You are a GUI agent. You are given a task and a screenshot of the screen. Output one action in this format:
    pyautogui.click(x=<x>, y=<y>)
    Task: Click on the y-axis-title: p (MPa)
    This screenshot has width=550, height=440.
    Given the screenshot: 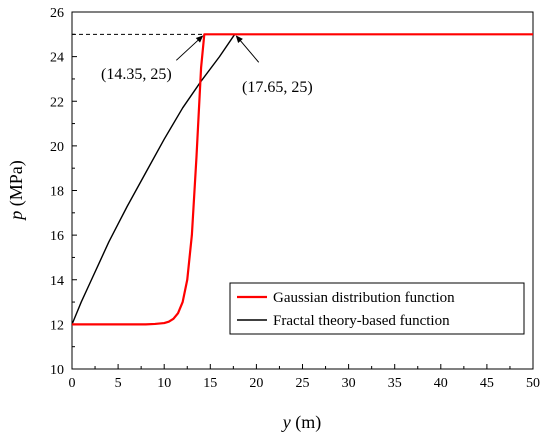 What is the action you would take?
    pyautogui.click(x=16, y=191)
    